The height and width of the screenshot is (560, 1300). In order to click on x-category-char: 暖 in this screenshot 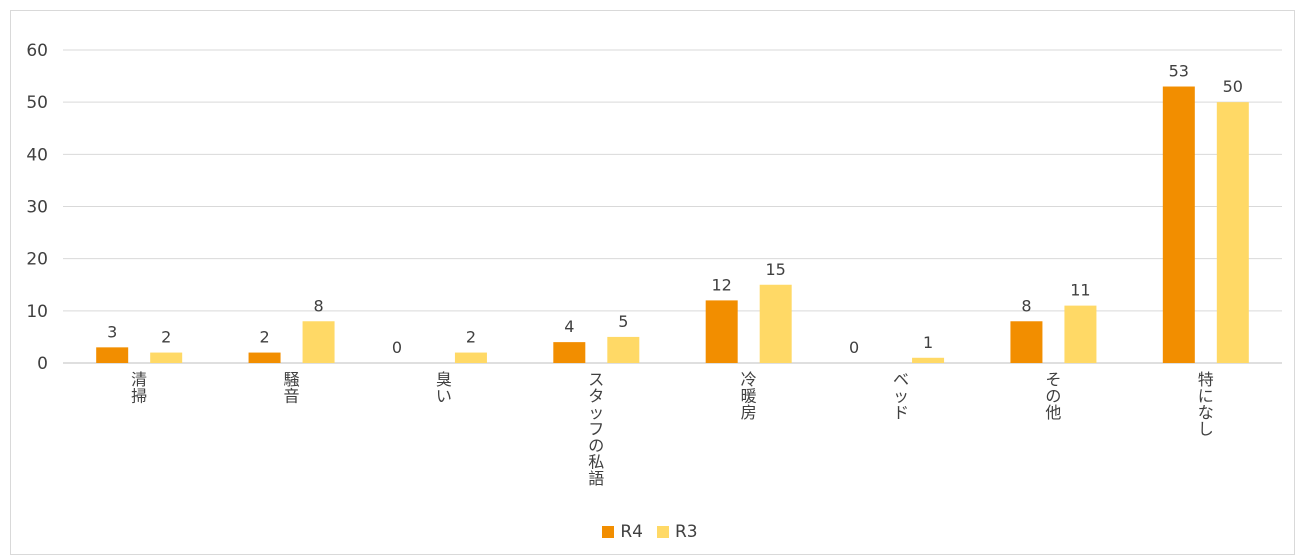, I will do `click(749, 396)`.